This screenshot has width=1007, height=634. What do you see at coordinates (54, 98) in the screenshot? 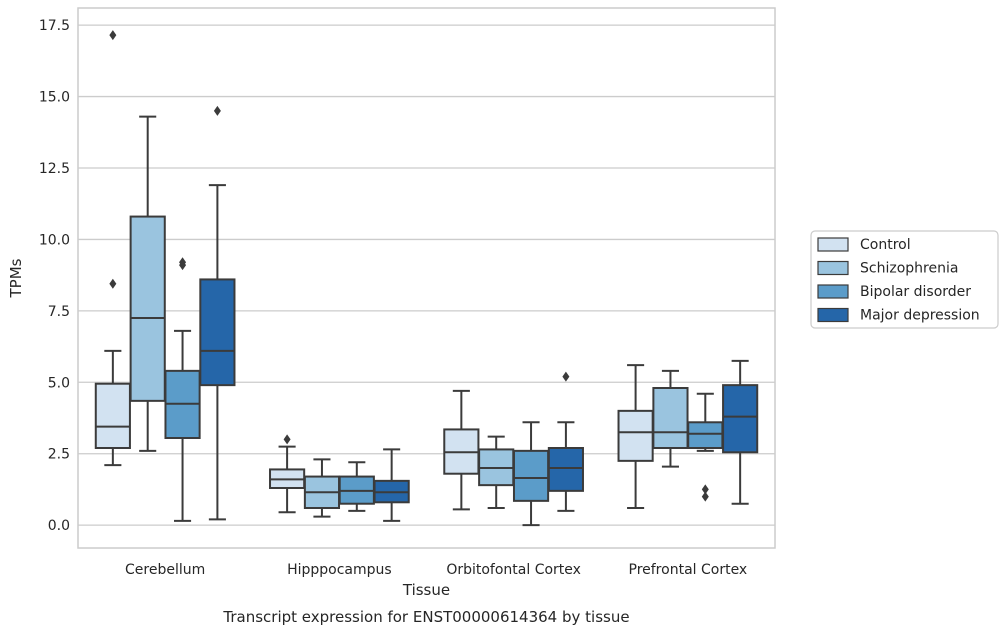
I see `y-tick-label: 15.0` at bounding box center [54, 98].